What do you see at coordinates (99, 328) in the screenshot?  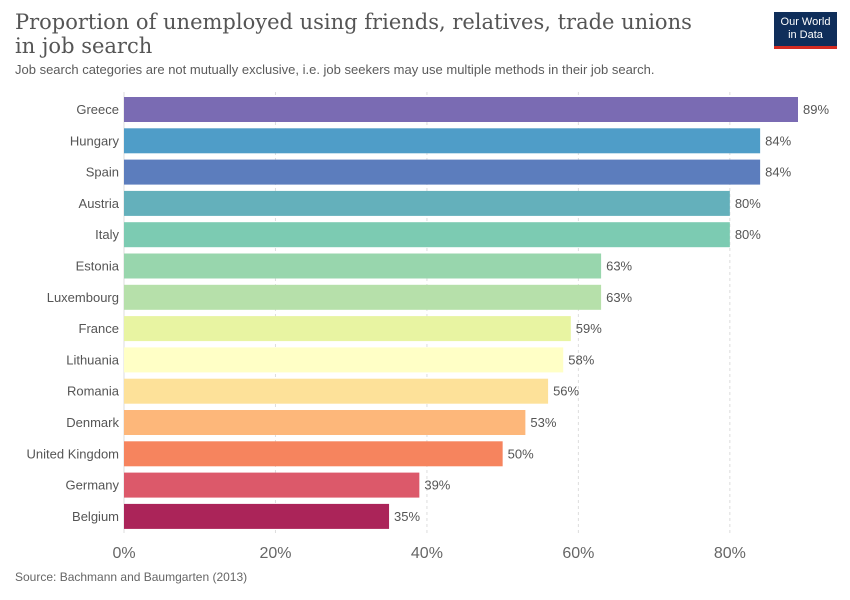 I see `category-label: France` at bounding box center [99, 328].